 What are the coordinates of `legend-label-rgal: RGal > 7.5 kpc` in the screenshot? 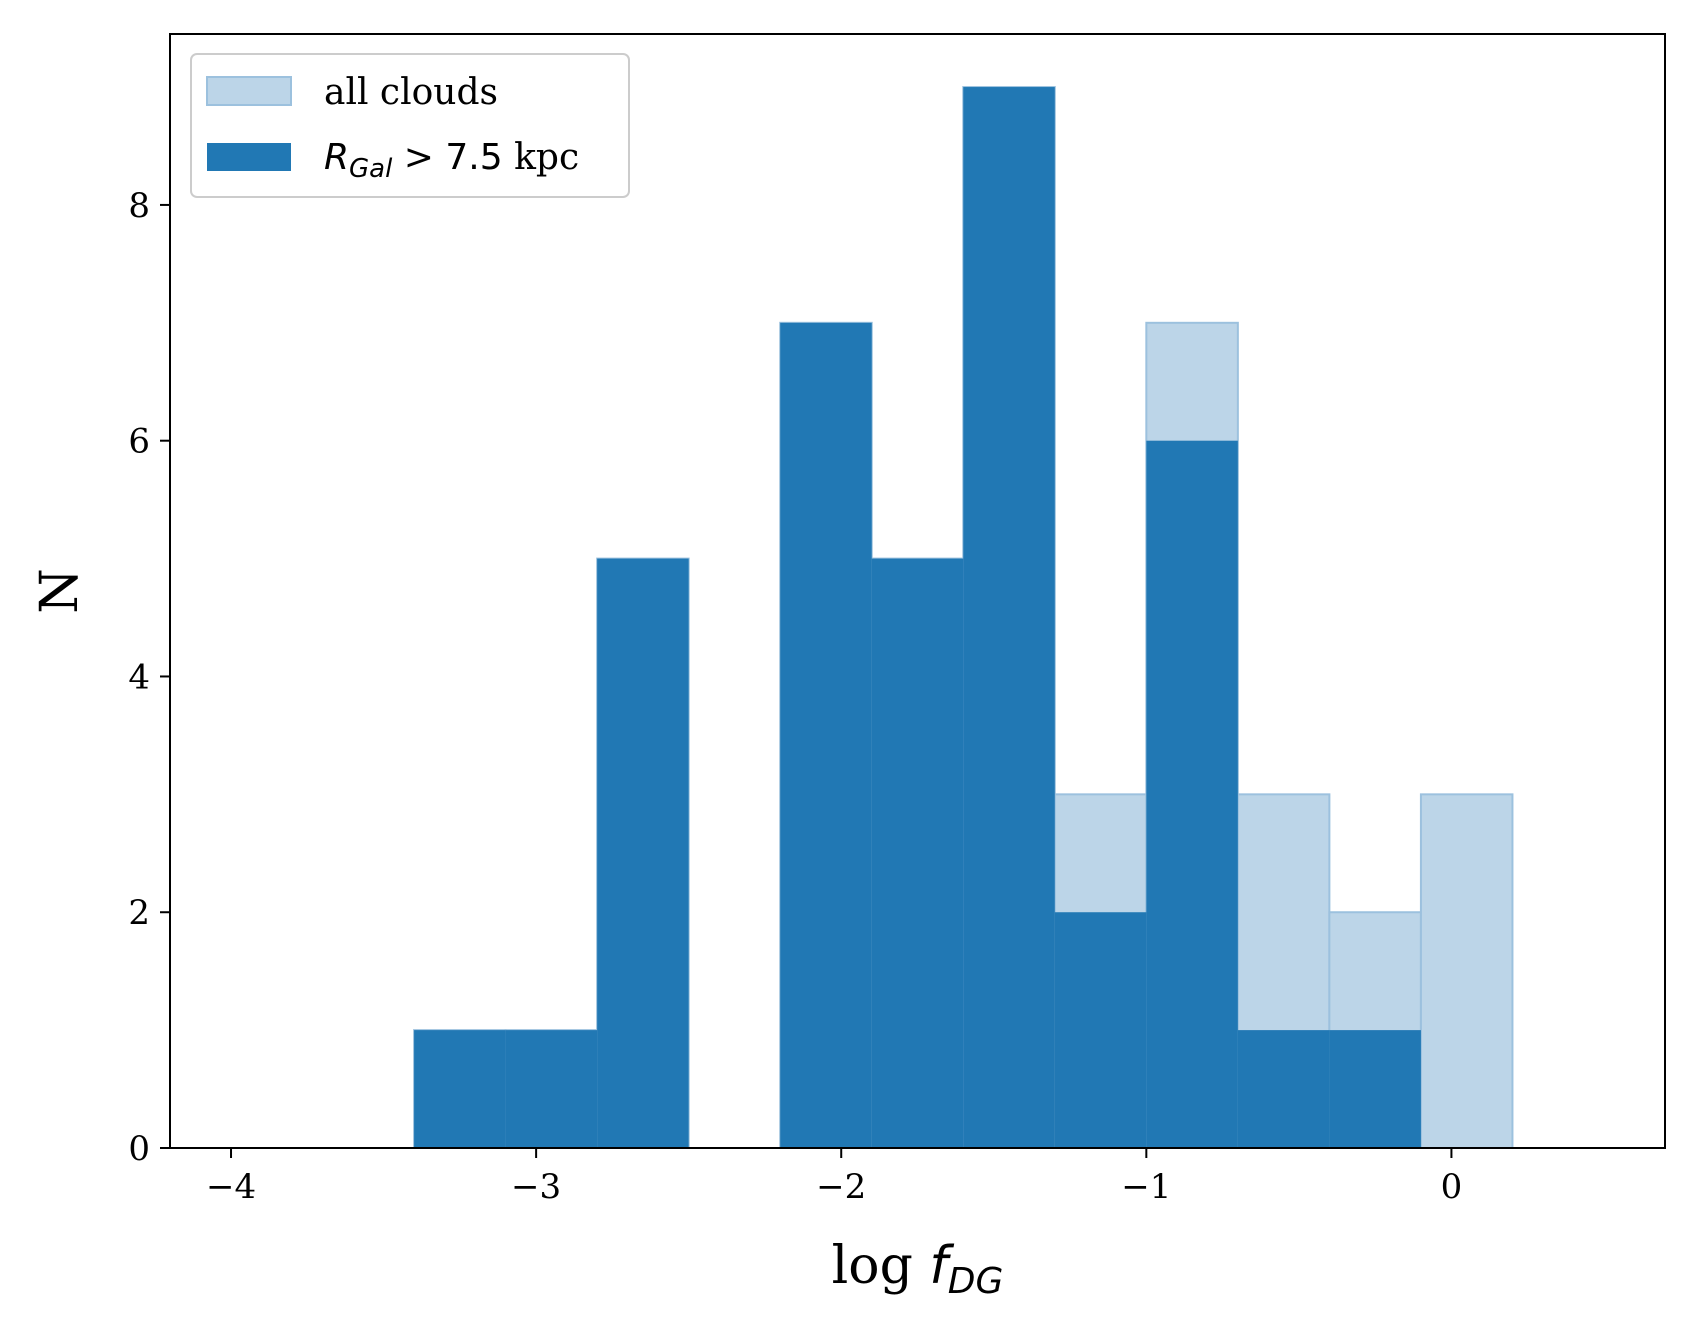 It's located at (451, 160).